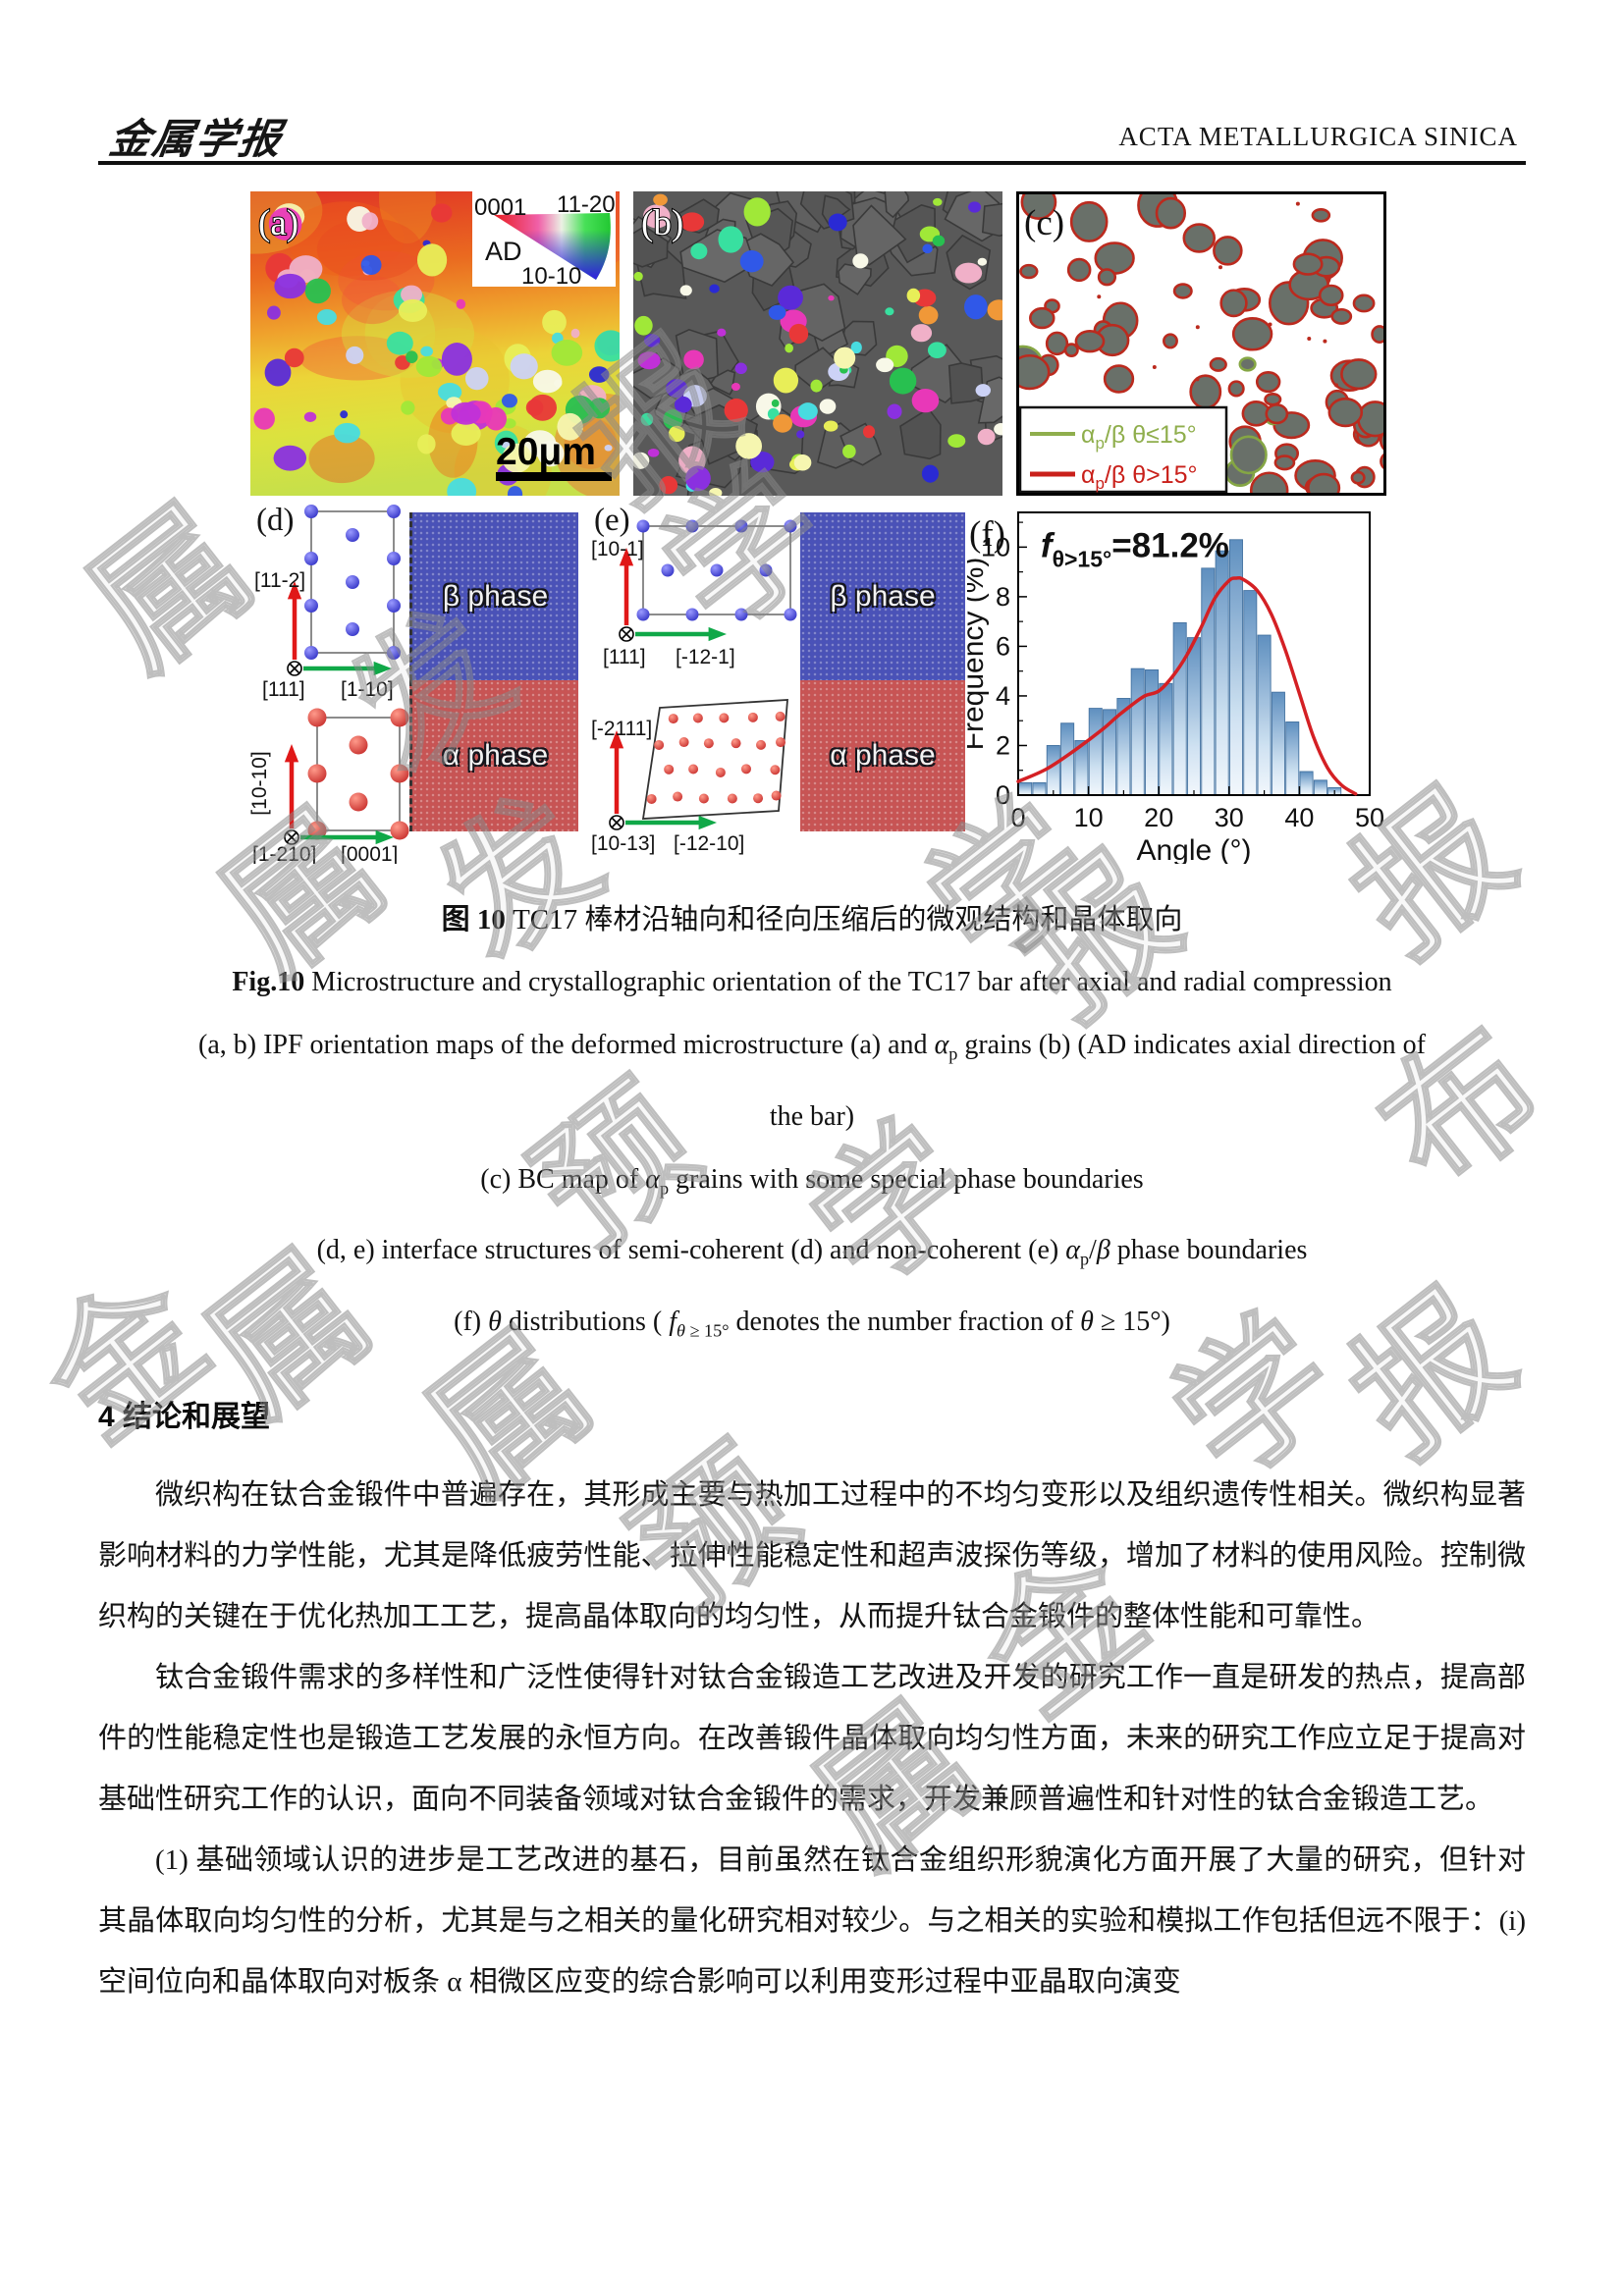 The height and width of the screenshot is (2296, 1624). Describe the element at coordinates (709, 844) in the screenshot. I see `axis-label: [-12-10]` at that location.